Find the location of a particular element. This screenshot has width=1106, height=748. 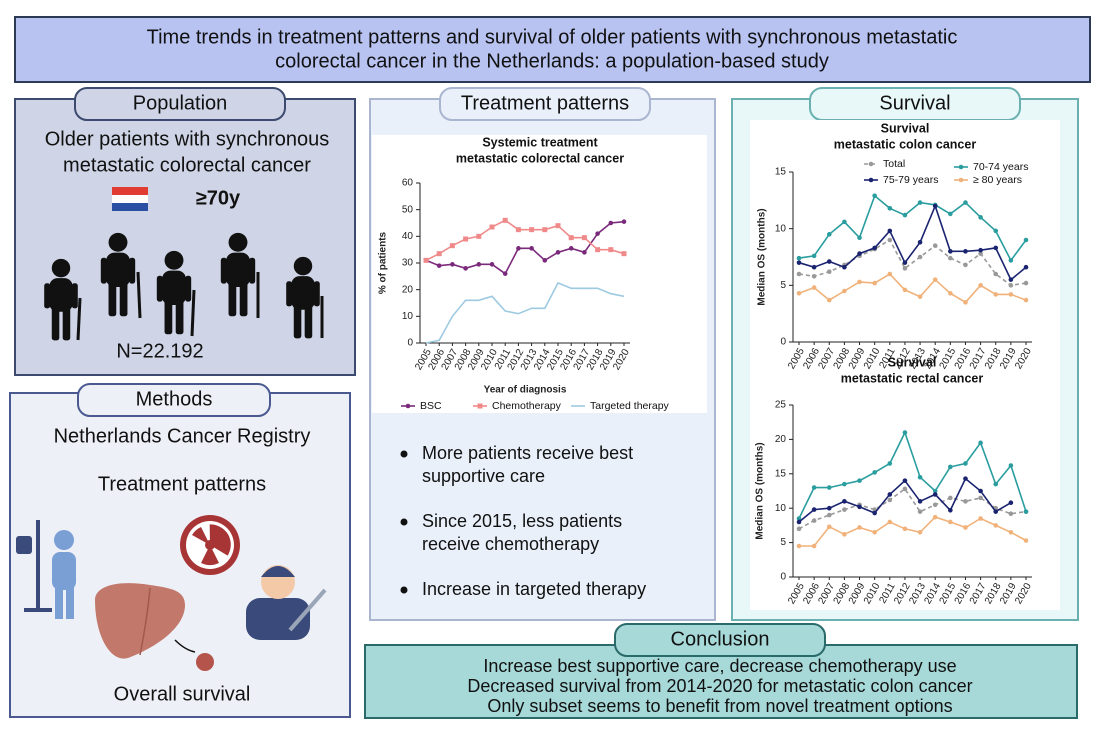

y-tick-label: 15 is located at coordinates (781, 172).